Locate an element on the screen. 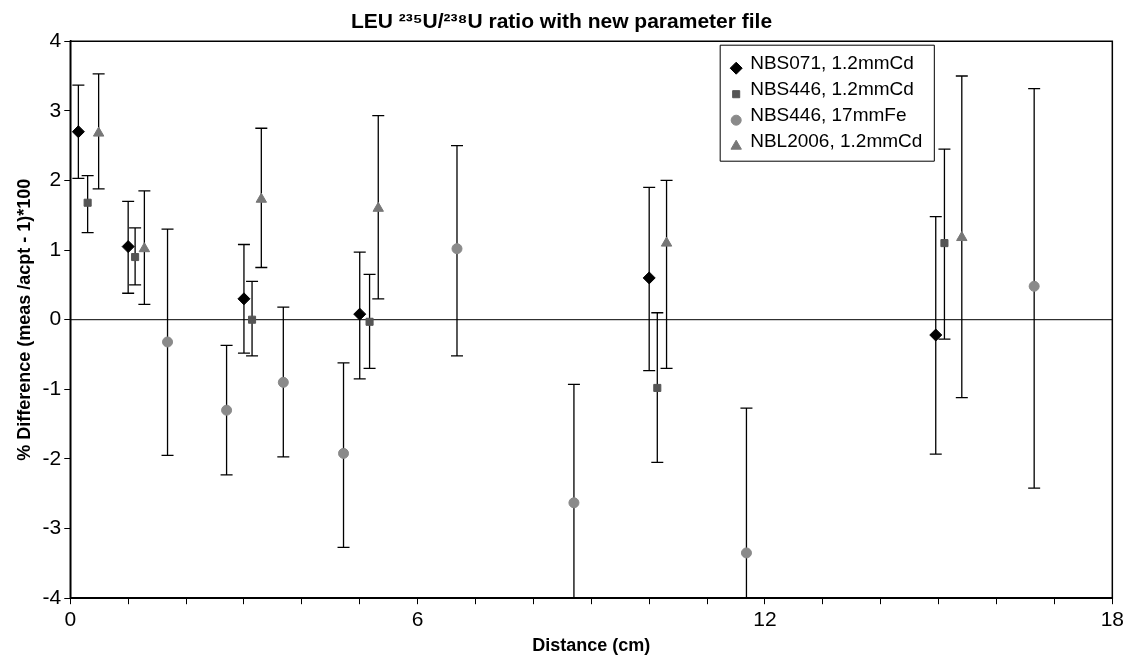 This screenshot has width=1127, height=661. y-tick-label: -3 is located at coordinates (52, 527).